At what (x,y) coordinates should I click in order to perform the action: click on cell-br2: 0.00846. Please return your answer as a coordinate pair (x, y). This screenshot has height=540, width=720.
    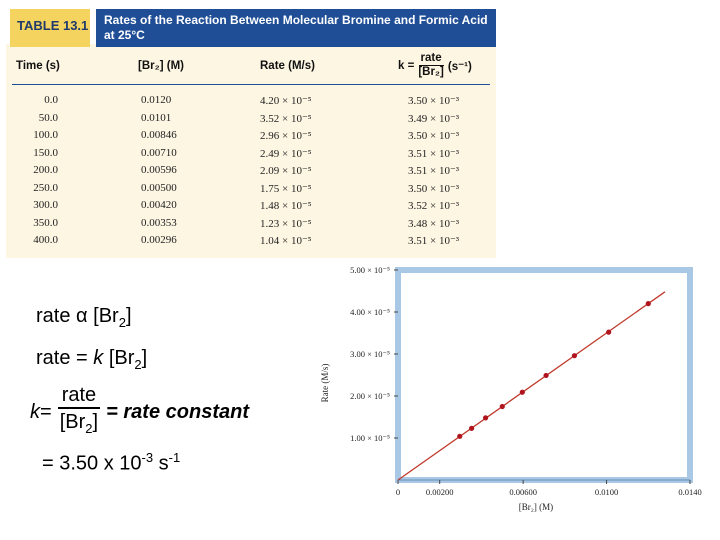
    Looking at the image, I should click on (159, 135).